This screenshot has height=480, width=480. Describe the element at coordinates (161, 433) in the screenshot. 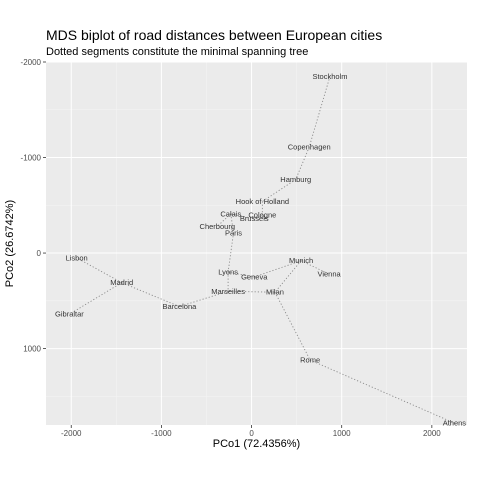

I see `x-tick-label: -1000` at that location.